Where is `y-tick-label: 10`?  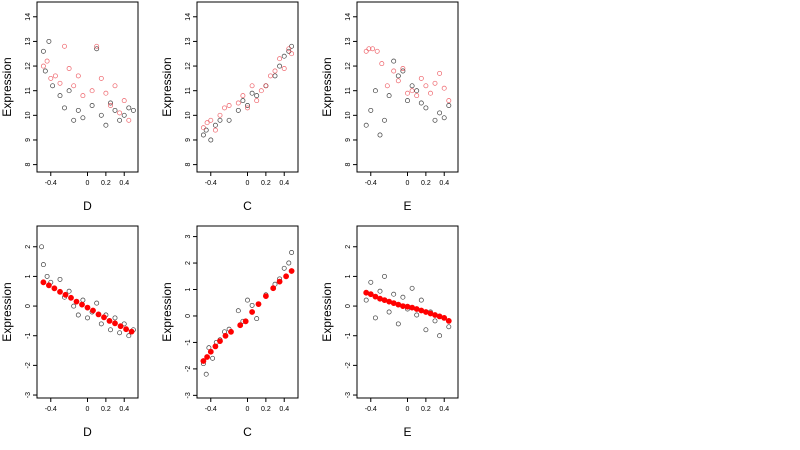
y-tick-label: 10 is located at coordinates (188, 115).